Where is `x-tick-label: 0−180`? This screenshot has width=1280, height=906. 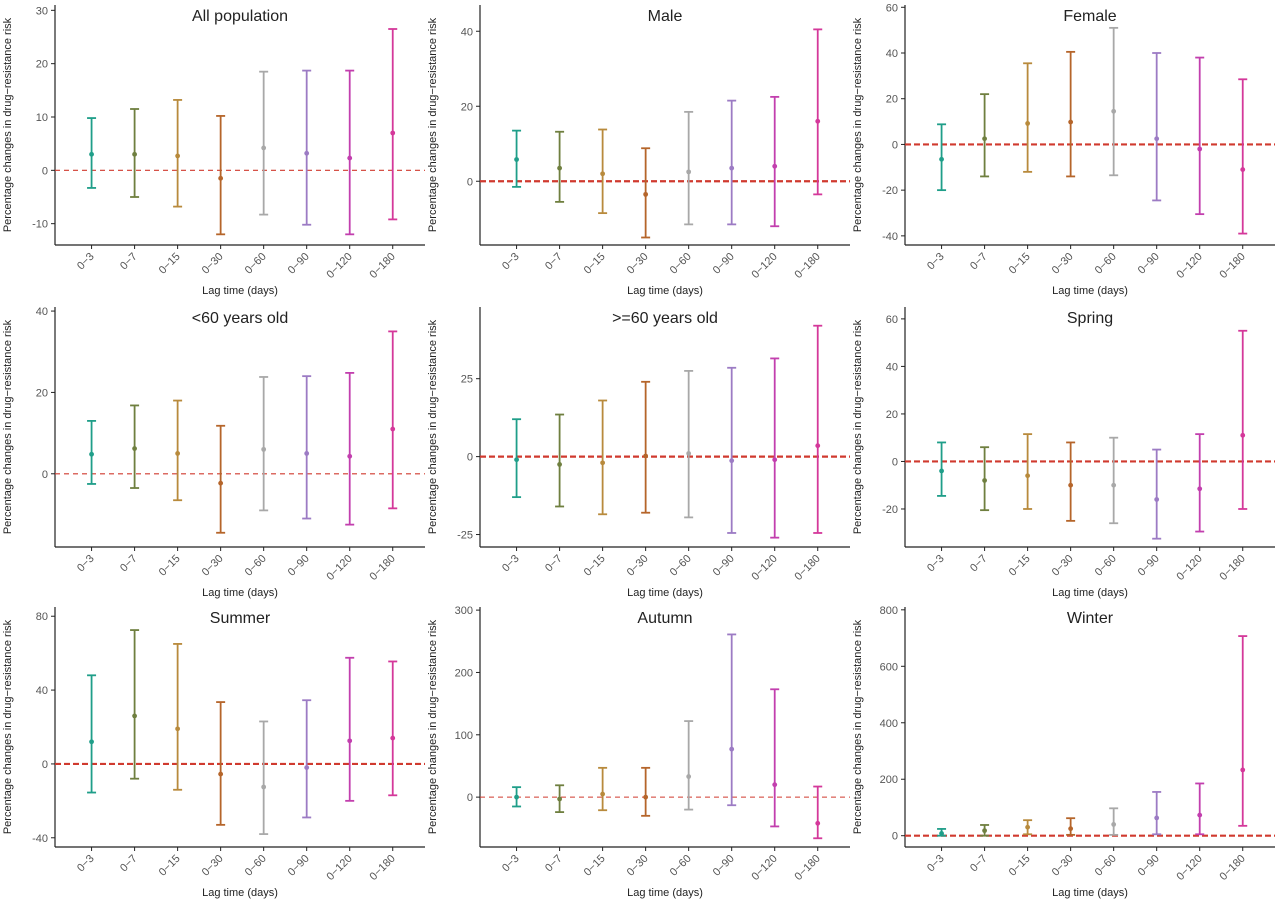 x-tick-label: 0−180 is located at coordinates (383, 568).